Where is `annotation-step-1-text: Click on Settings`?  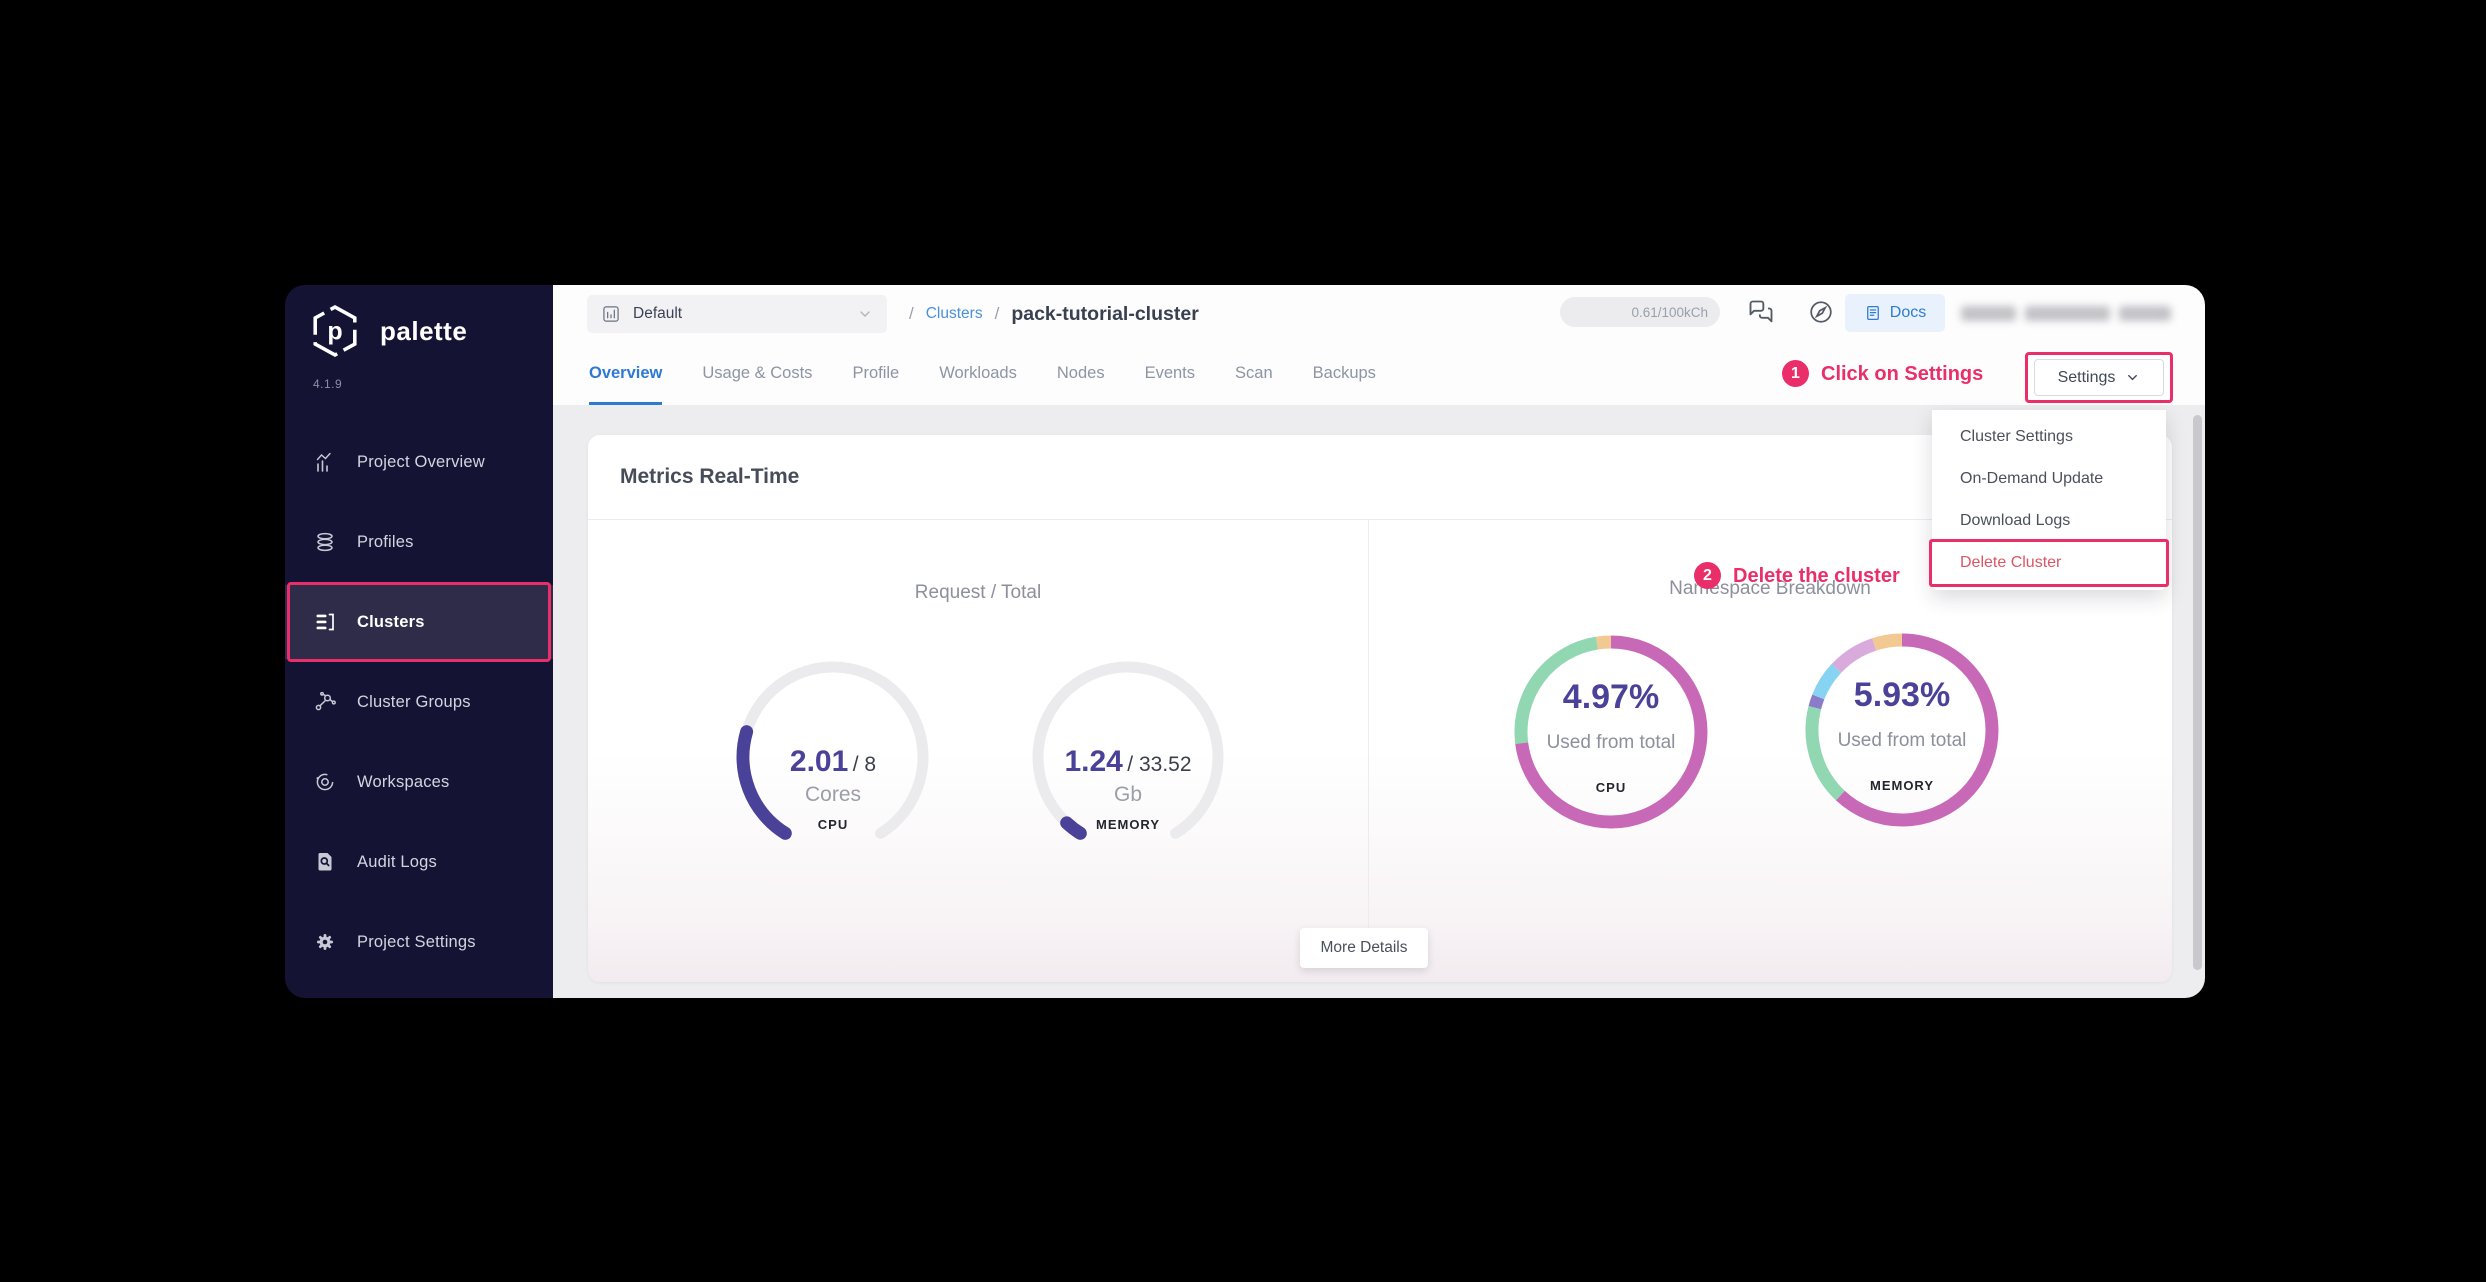 annotation-step-1-text: Click on Settings is located at coordinates (1902, 374).